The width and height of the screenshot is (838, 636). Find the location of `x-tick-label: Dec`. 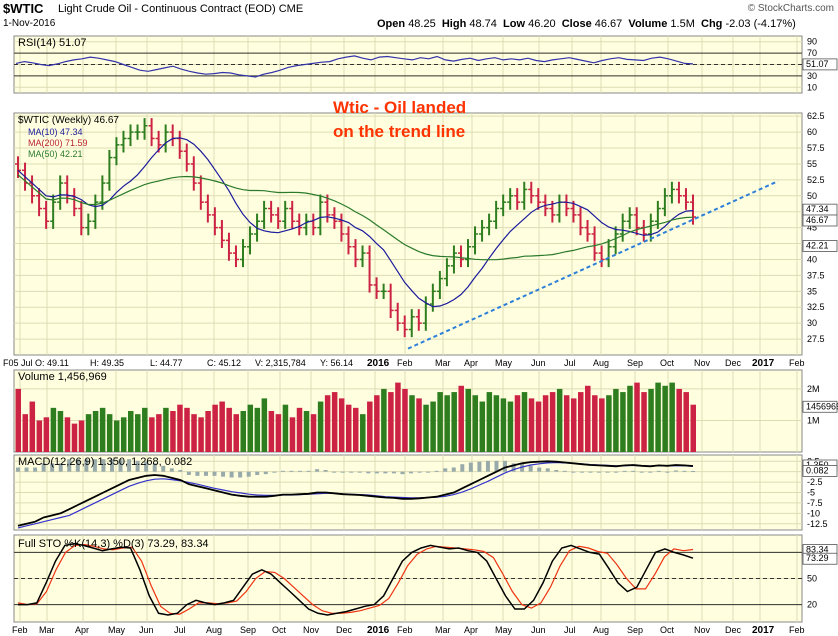

x-tick-label: Dec is located at coordinates (733, 363).